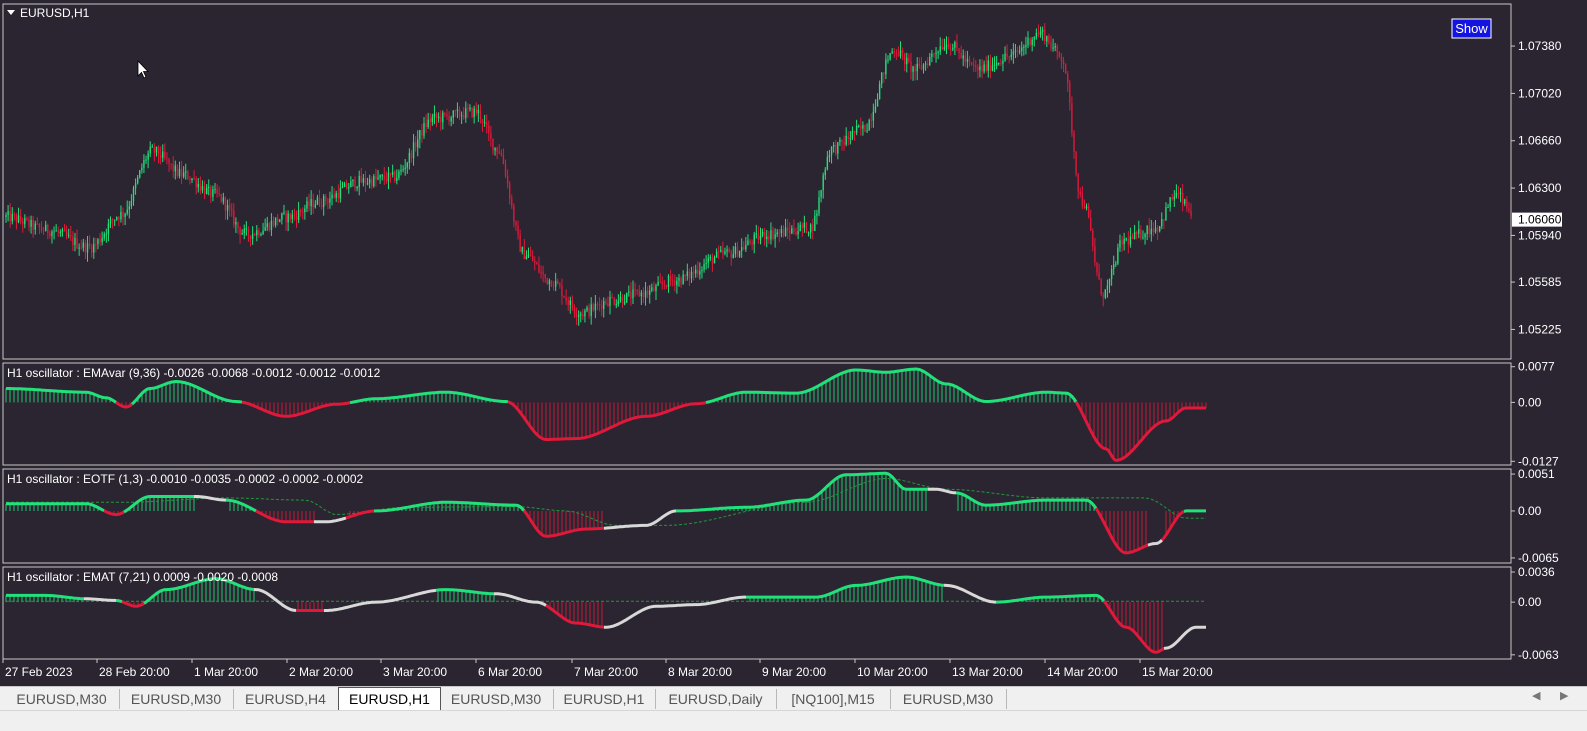 The height and width of the screenshot is (731, 1587). Describe the element at coordinates (1564, 696) in the screenshot. I see `tab-scroll-right-icon: ▶` at that location.